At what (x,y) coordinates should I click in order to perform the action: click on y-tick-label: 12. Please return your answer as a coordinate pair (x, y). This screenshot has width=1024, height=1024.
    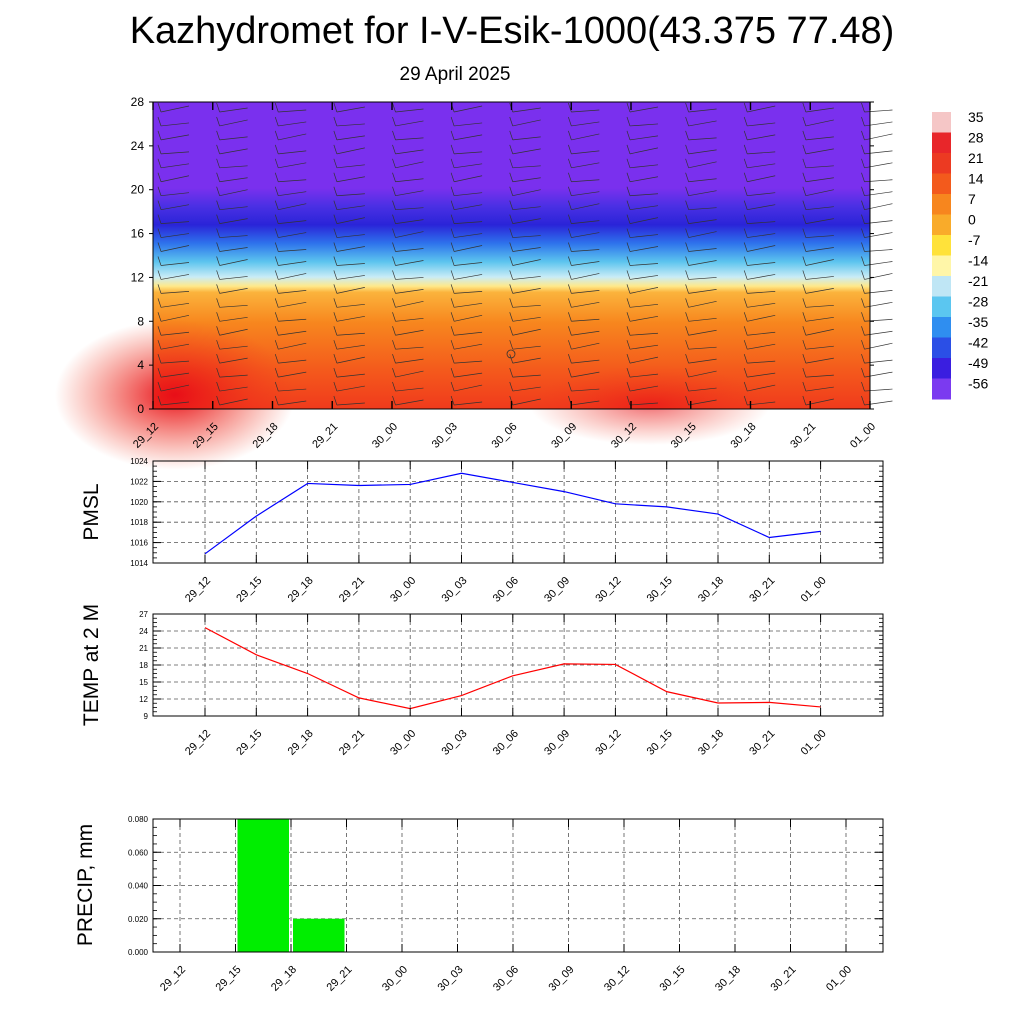
    Looking at the image, I should click on (143, 699).